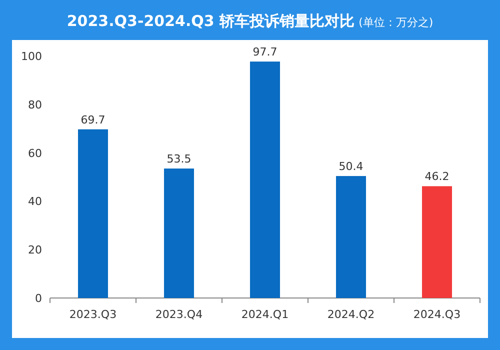  What do you see at coordinates (396, 22) in the screenshot?
I see `chart-subtitle: (单位：万分之)` at bounding box center [396, 22].